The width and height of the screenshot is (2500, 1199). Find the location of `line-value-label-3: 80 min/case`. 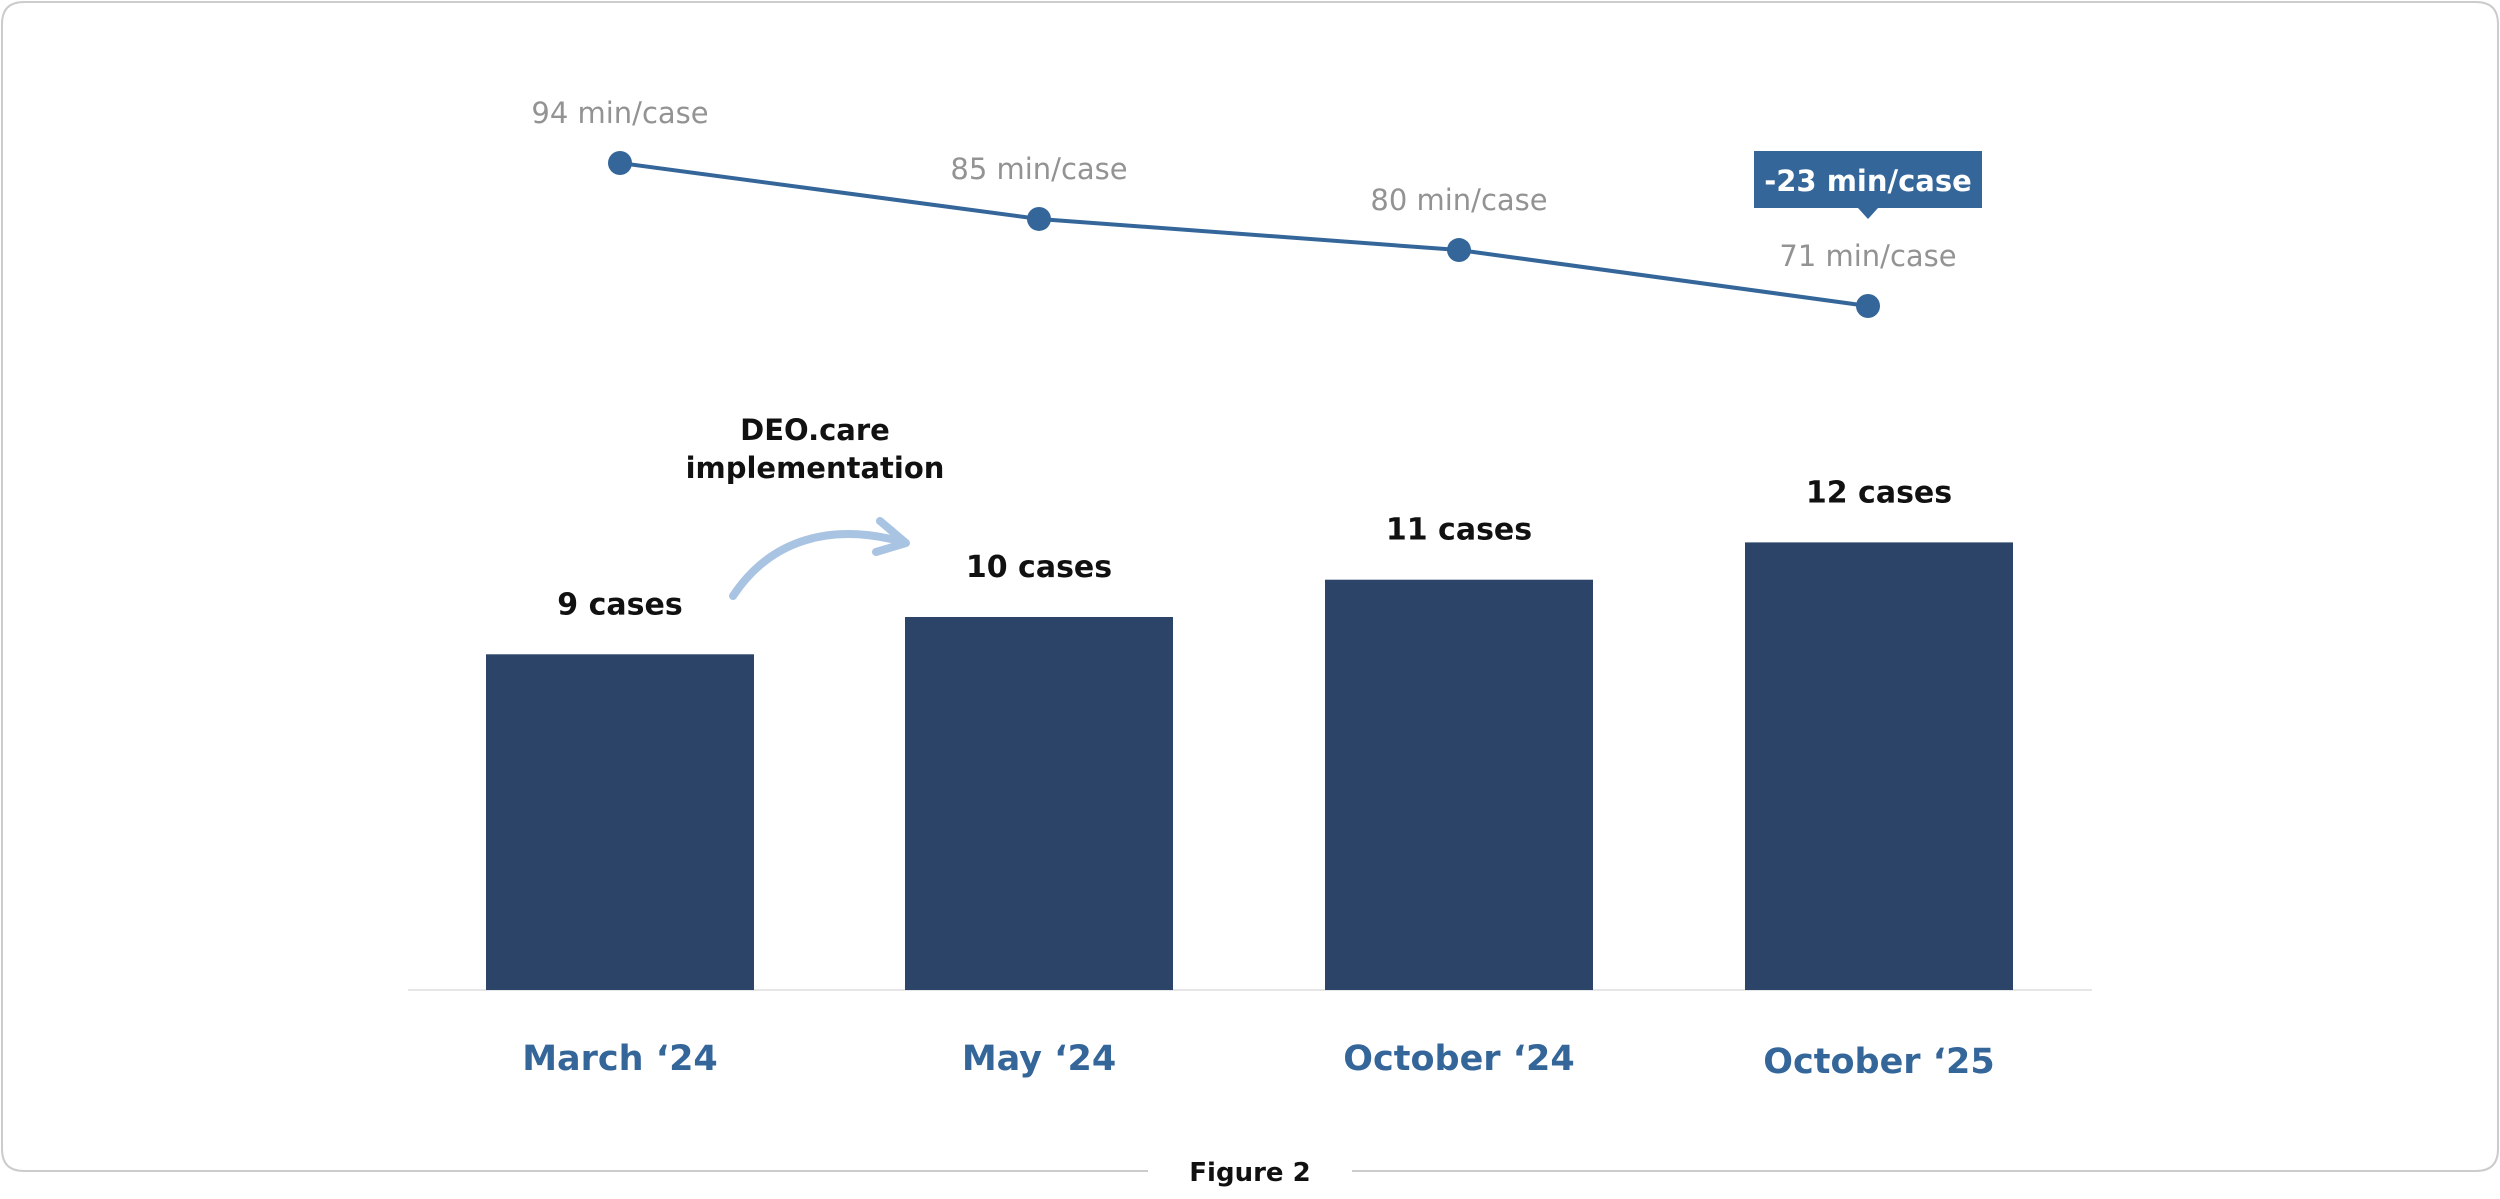

line-value-label-3: 80 min/case is located at coordinates (1458, 200).